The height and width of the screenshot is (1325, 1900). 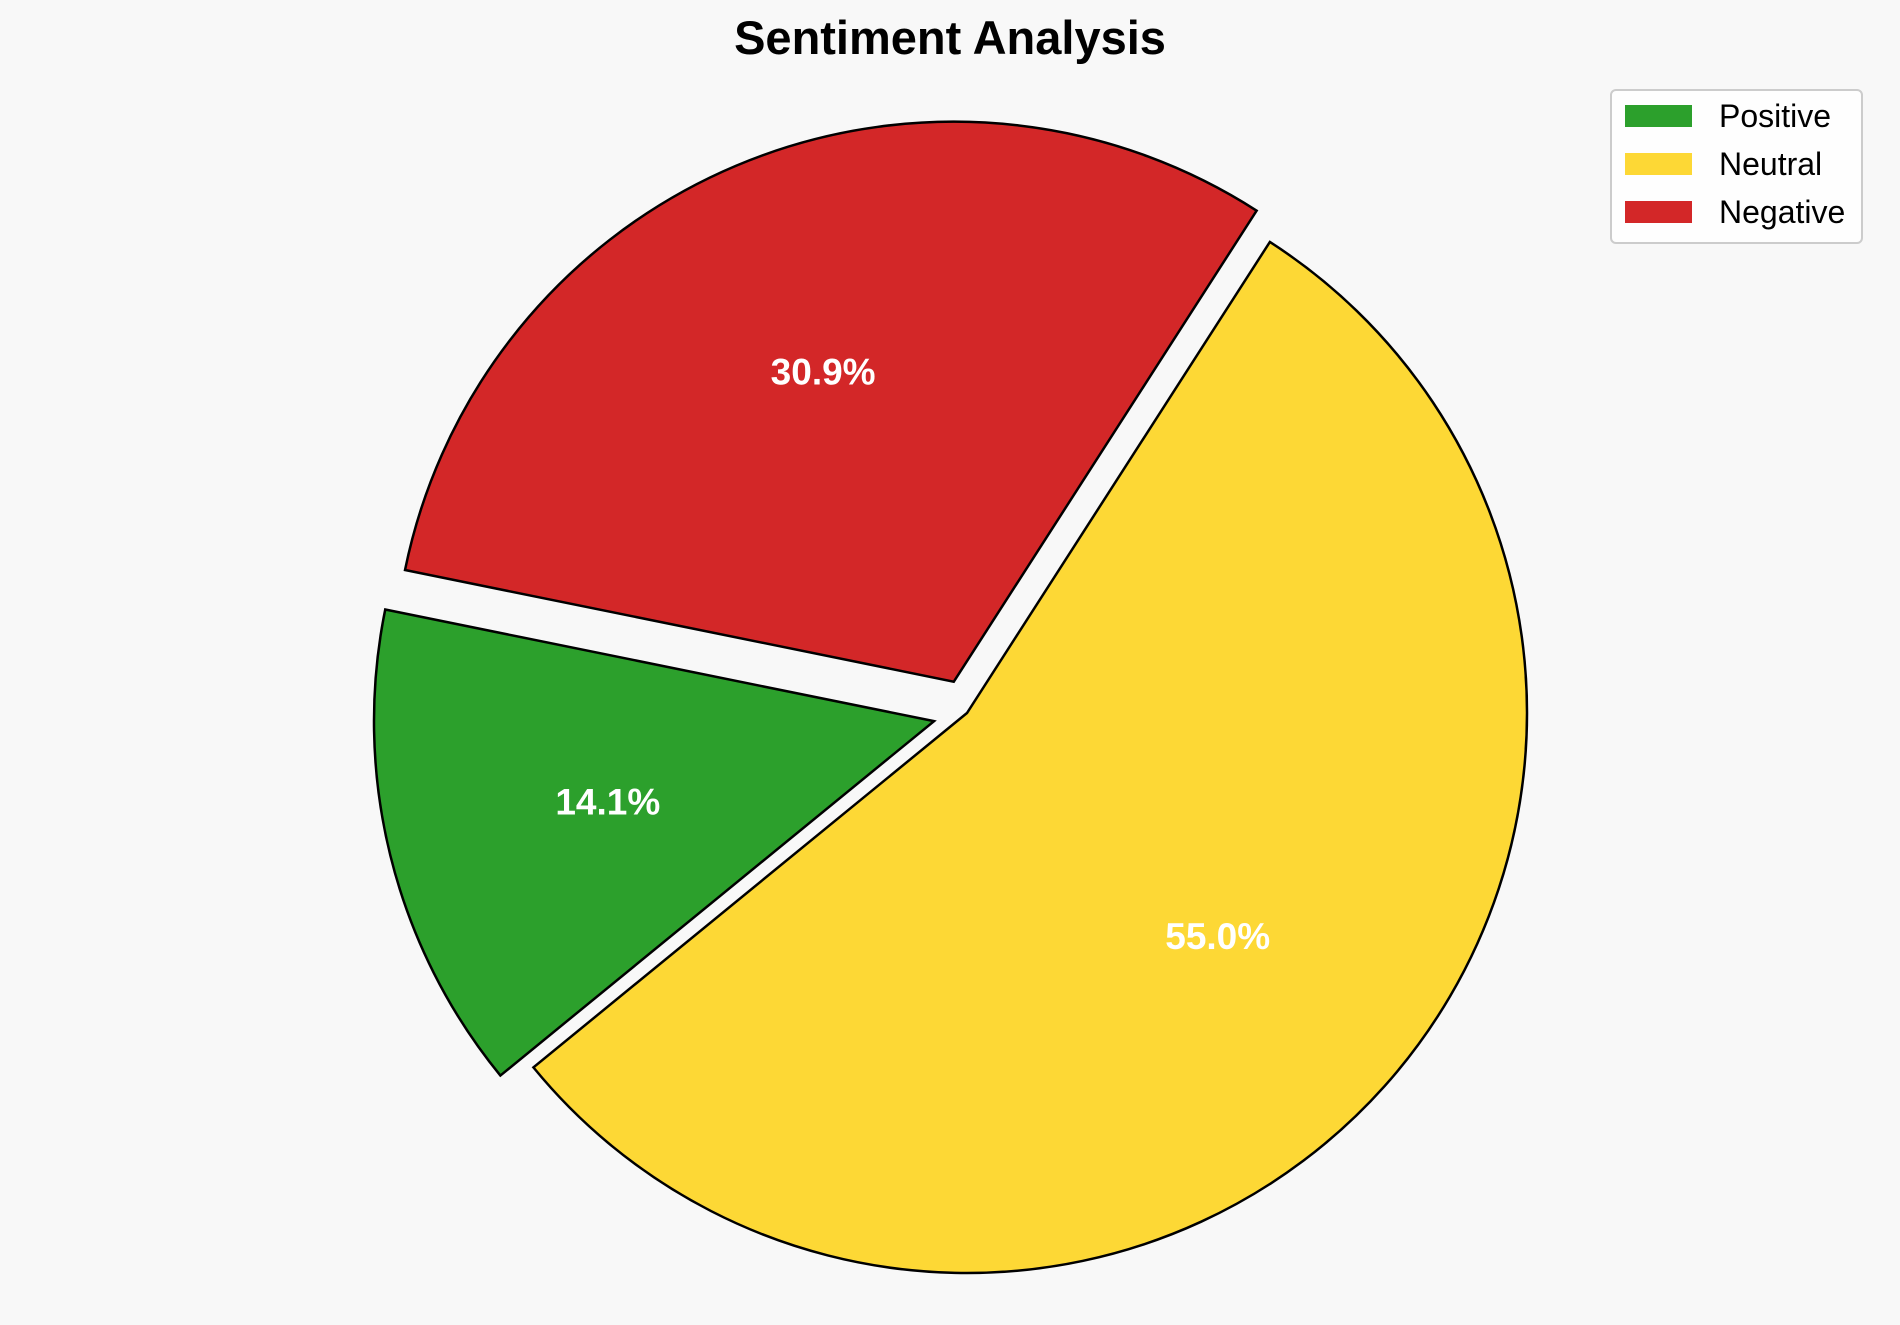 I want to click on legend: Positive Neutral Negative, so click(x=1736, y=166).